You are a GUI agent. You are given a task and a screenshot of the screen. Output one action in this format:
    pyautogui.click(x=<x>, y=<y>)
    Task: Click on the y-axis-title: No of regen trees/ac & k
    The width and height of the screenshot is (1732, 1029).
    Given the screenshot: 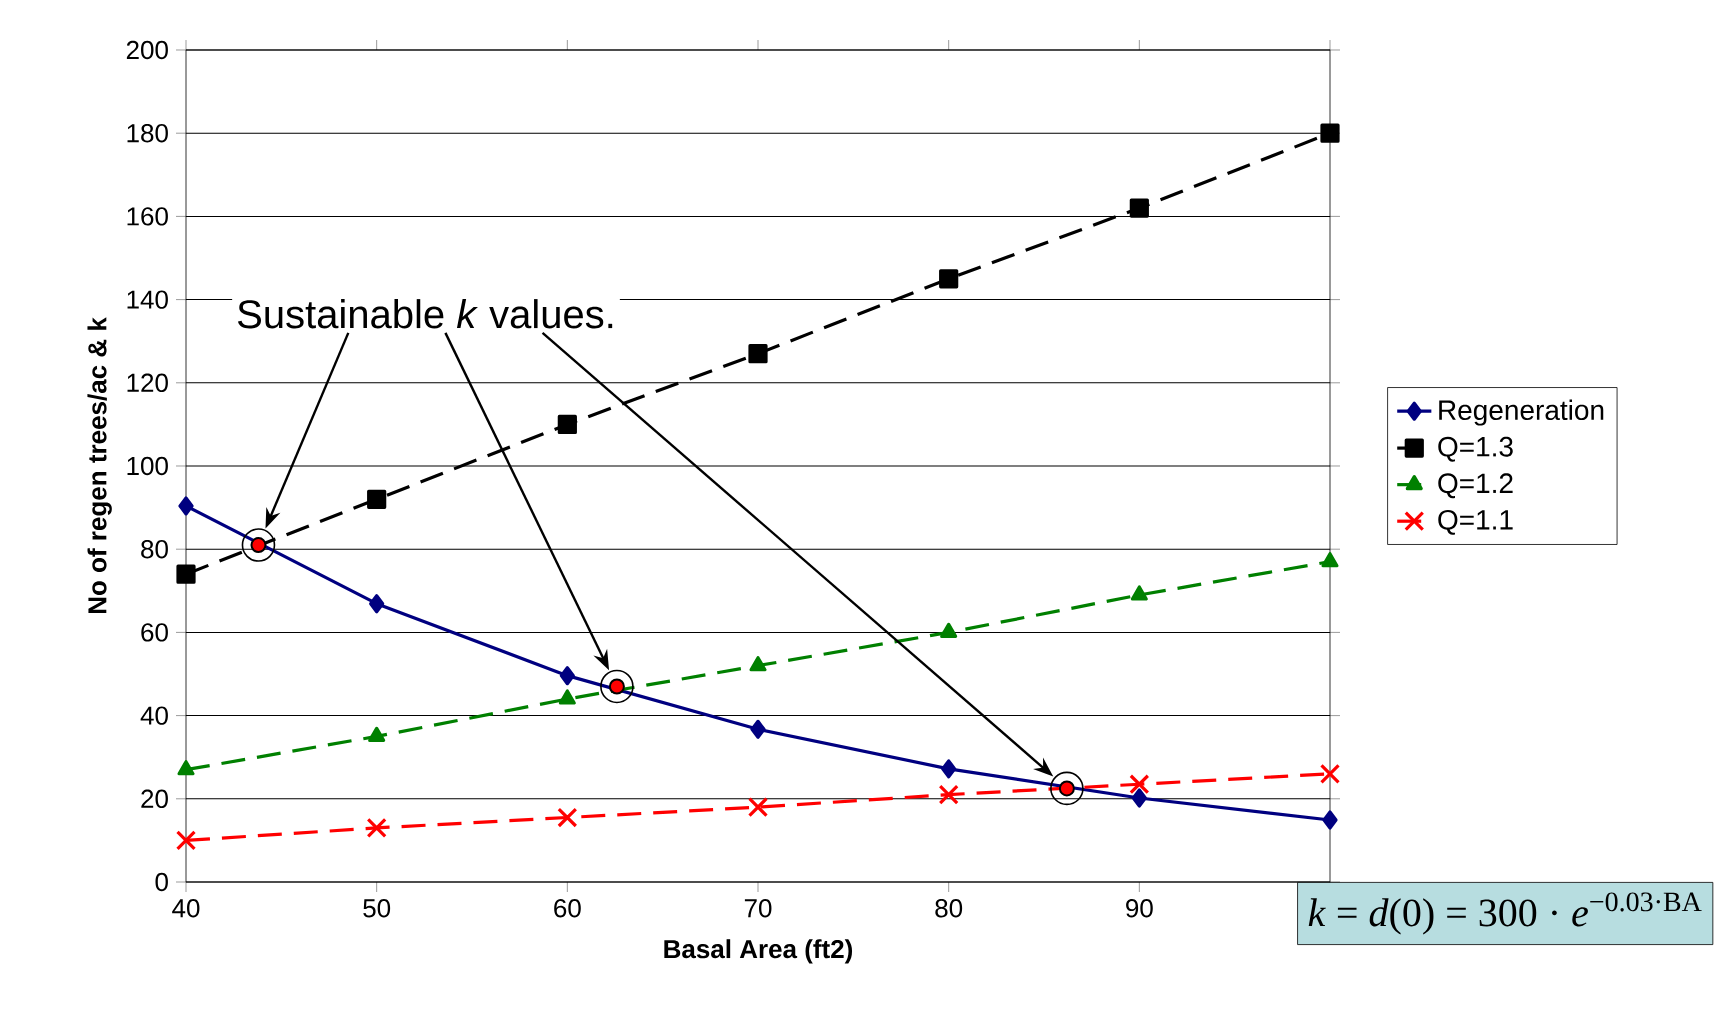 What is the action you would take?
    pyautogui.click(x=99, y=465)
    